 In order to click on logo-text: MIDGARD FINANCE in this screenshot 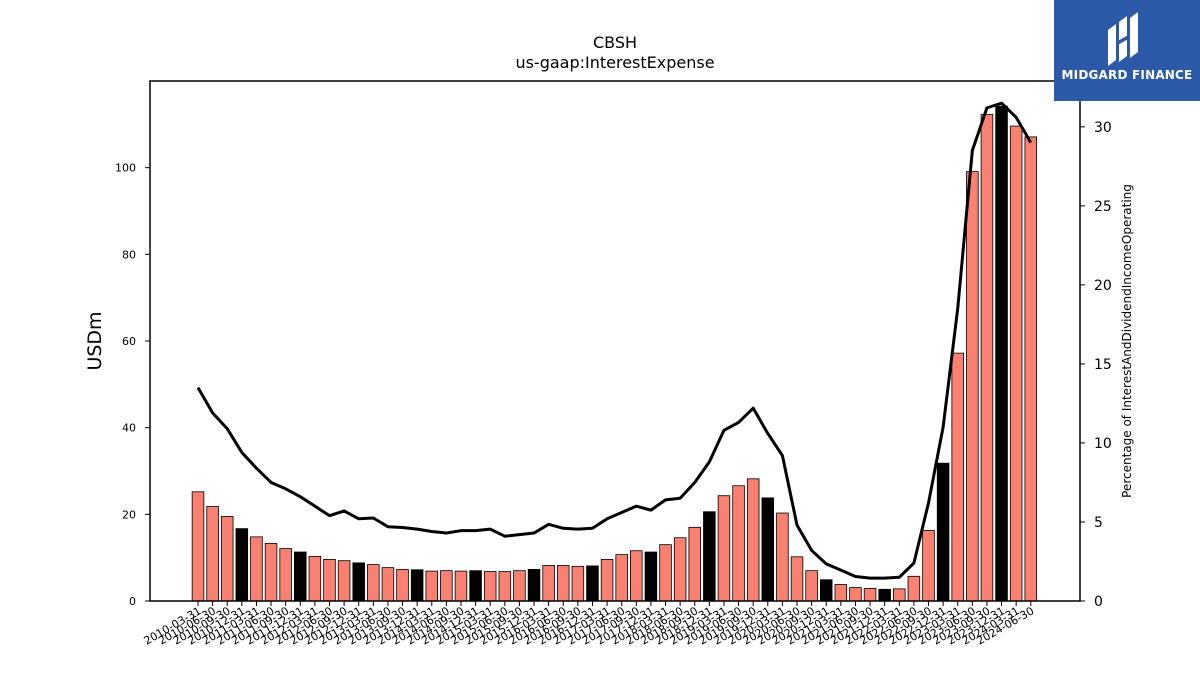, I will do `click(1127, 75)`.